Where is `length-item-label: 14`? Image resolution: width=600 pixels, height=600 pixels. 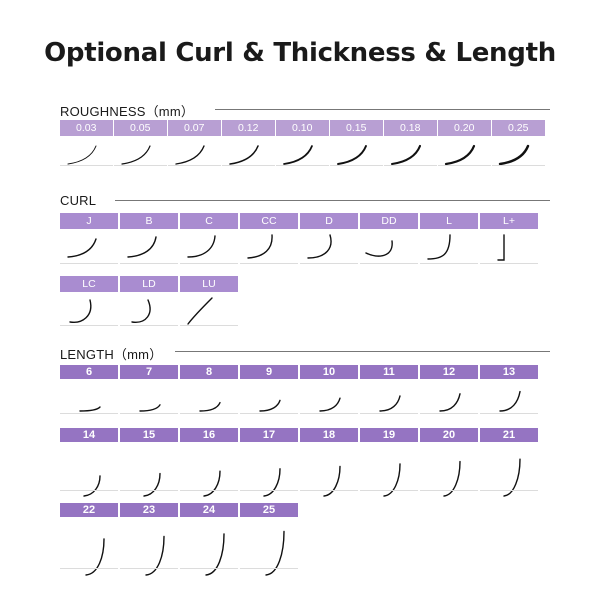 length-item-label: 14 is located at coordinates (89, 435).